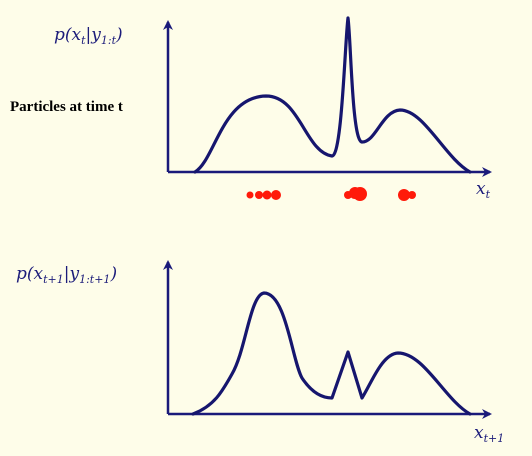  Describe the element at coordinates (88, 36) in the screenshot. I see `top-y-axis-label: p(xt|y1:t)` at that location.